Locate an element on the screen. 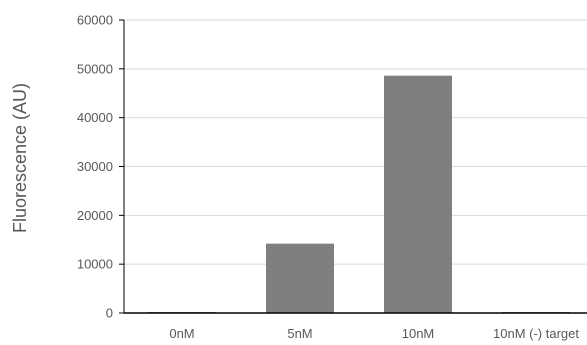  y-tick-label: 50000 is located at coordinates (95, 68).